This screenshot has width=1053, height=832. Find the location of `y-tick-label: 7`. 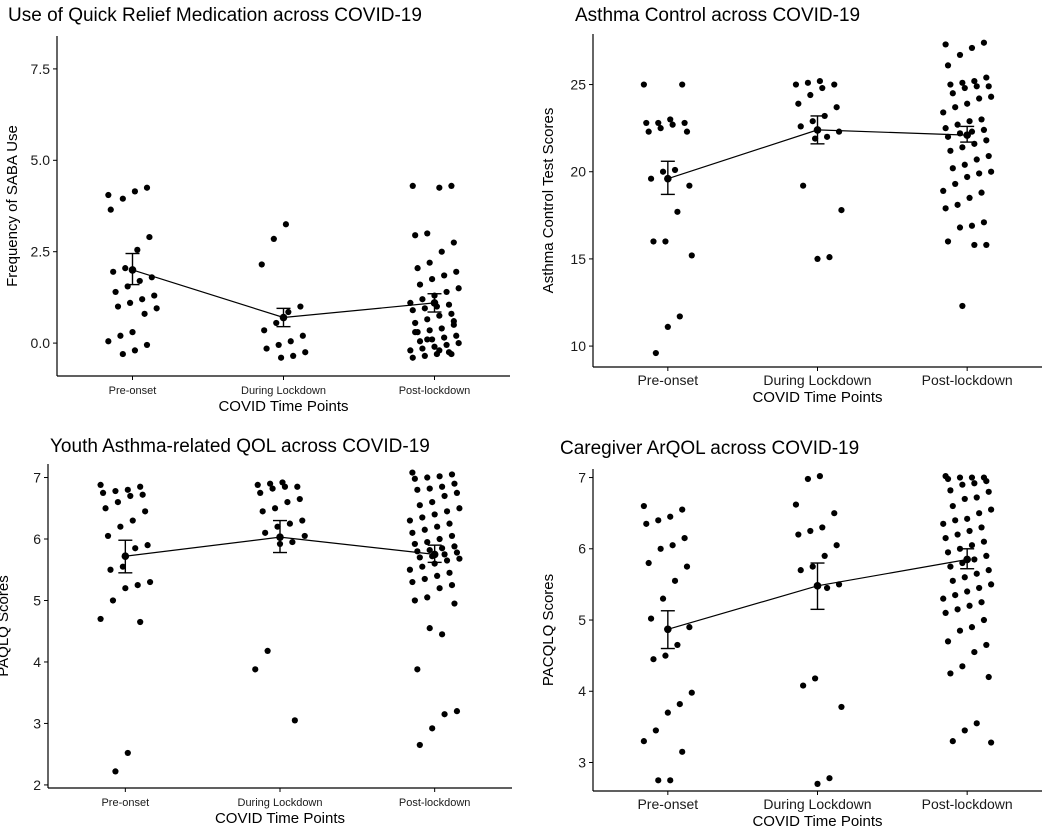

y-tick-label: 7 is located at coordinates (37, 477).